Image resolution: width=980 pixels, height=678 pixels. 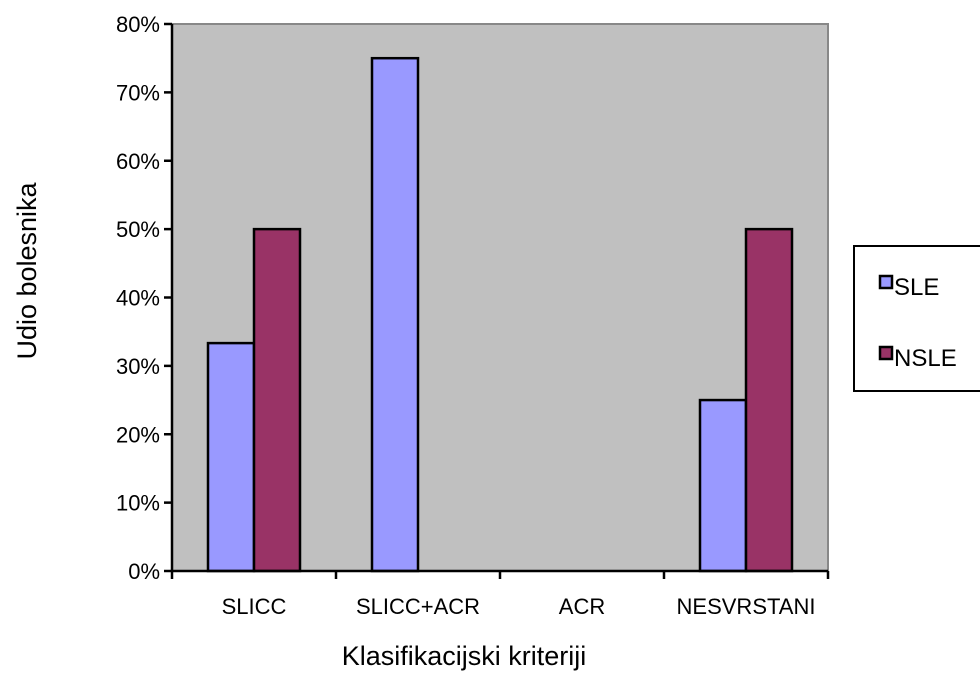 I want to click on x-category-label: ACR, so click(x=582, y=606).